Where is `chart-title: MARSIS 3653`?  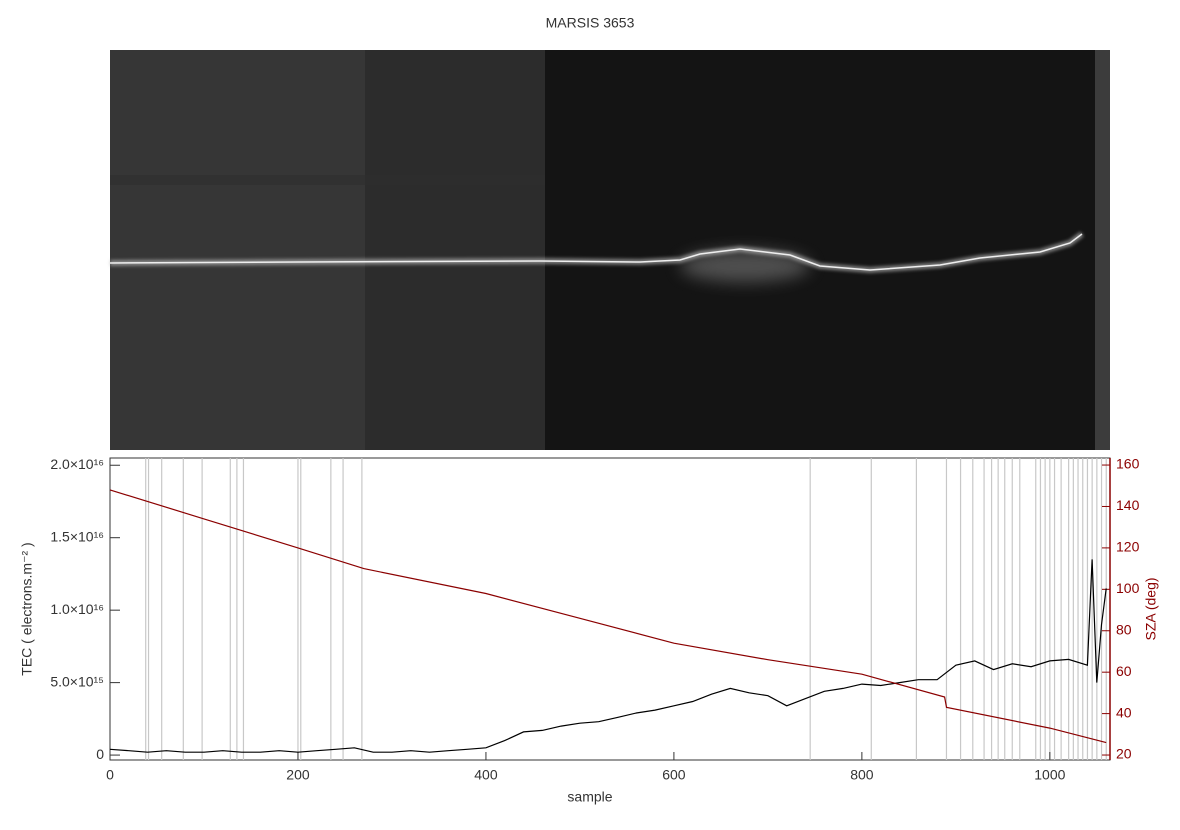
chart-title: MARSIS 3653 is located at coordinates (590, 23).